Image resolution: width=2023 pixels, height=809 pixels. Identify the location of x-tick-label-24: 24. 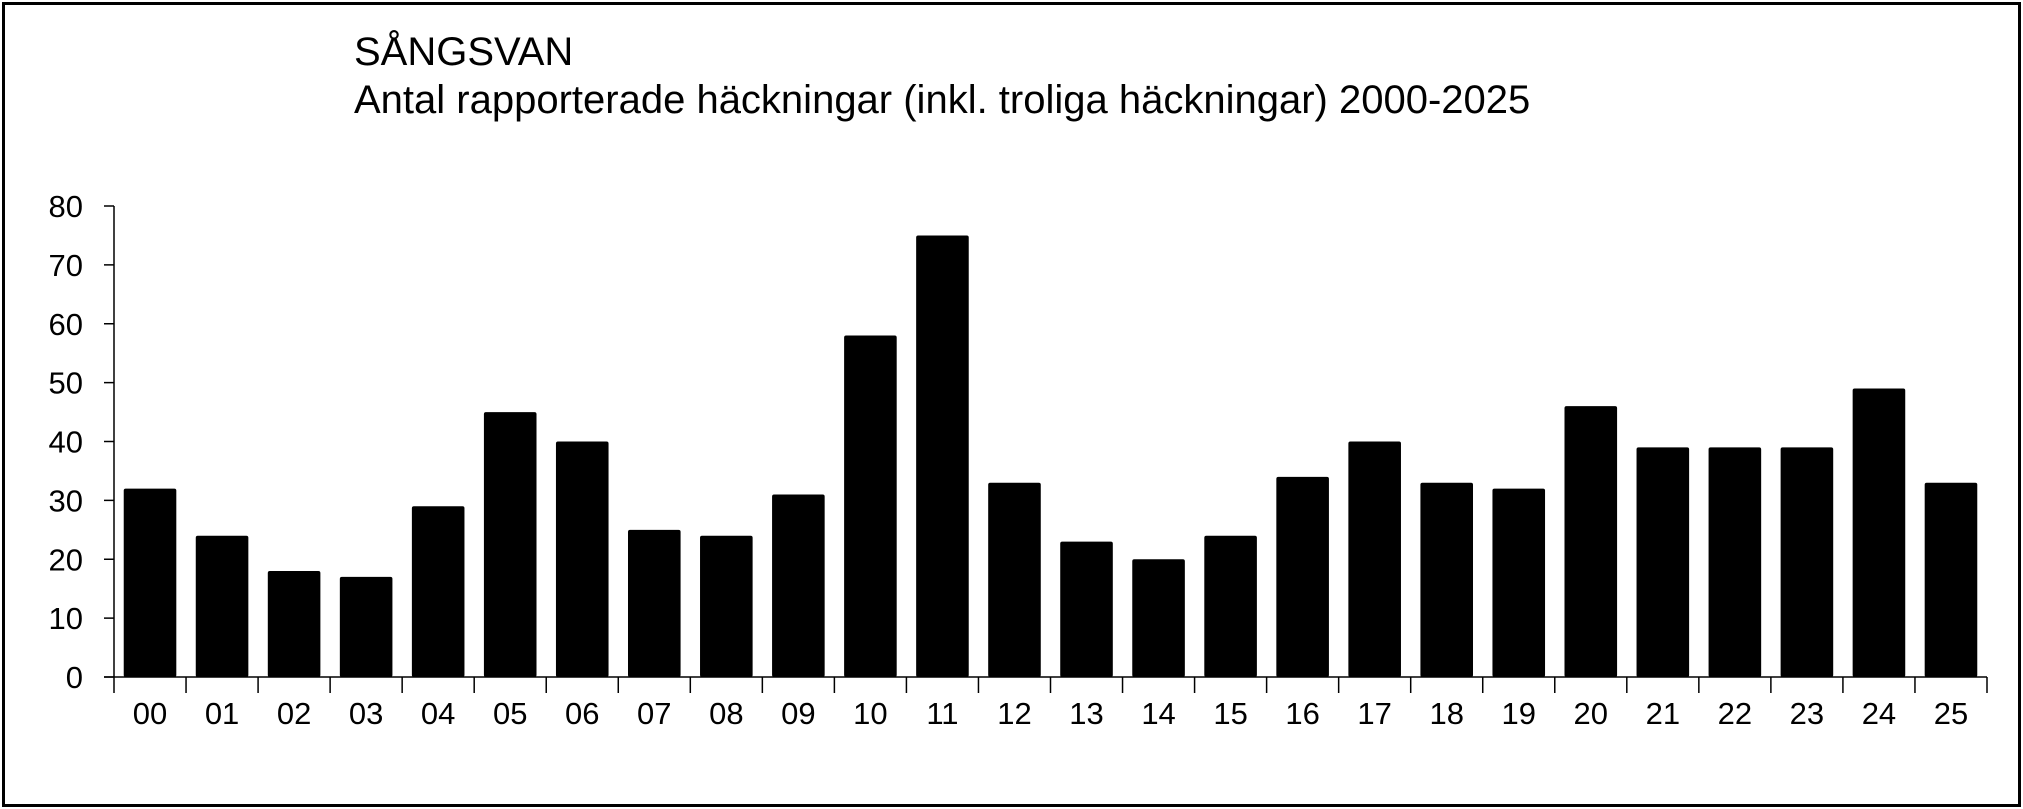
(1879, 713).